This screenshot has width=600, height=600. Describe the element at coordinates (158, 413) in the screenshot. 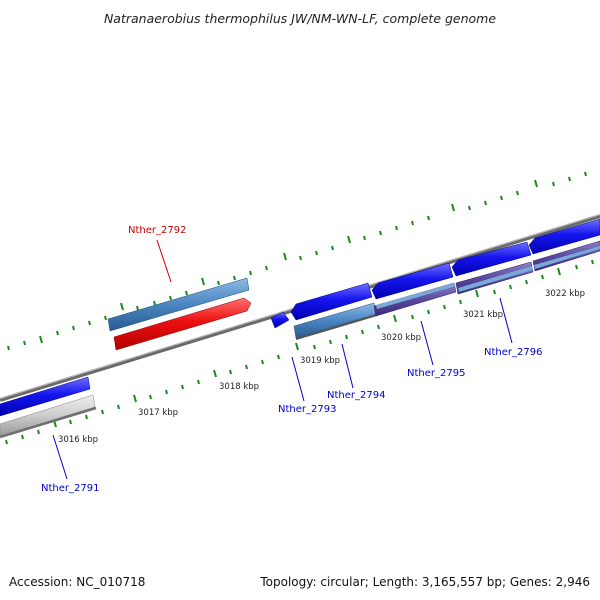

I see `tick-label-3017: 3017 kbp` at that location.